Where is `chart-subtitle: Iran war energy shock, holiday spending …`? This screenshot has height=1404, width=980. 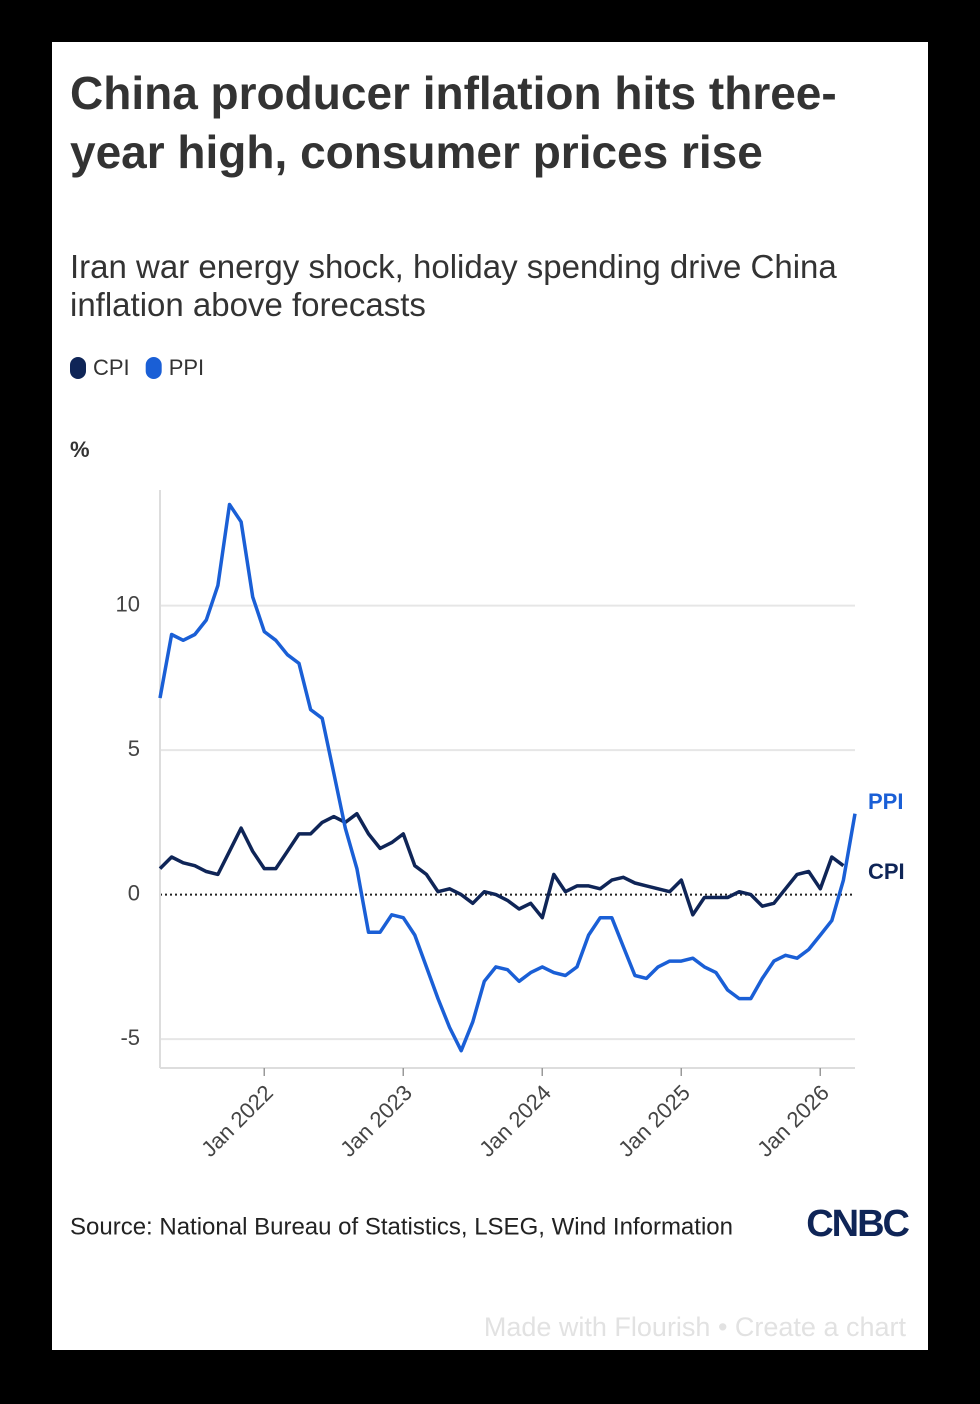
chart-subtitle: Iran war energy shock, holiday spending … is located at coordinates (453, 285).